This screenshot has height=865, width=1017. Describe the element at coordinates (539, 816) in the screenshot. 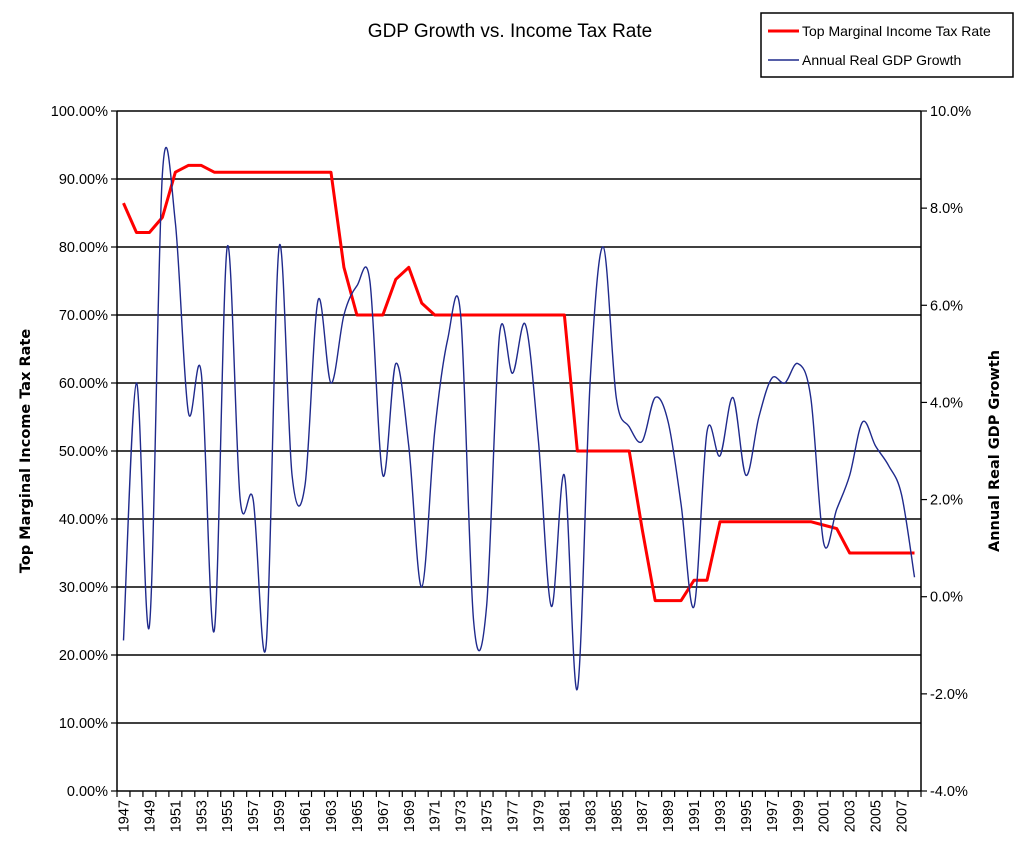

I see `x-tick-label: 1979` at that location.